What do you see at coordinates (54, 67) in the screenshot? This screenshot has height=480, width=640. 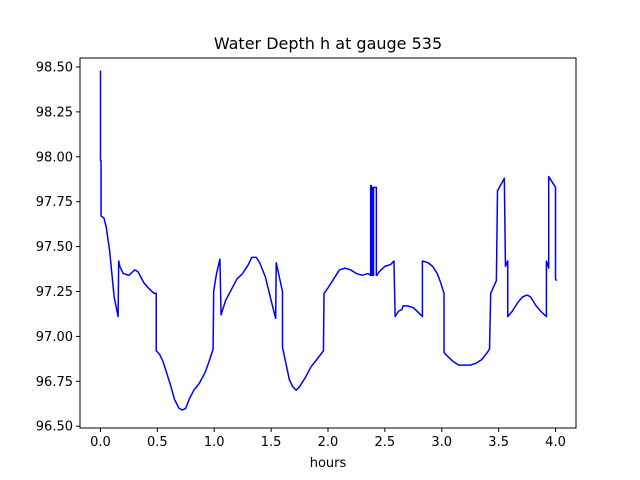 I see `y-tick-label: 98.50` at bounding box center [54, 67].